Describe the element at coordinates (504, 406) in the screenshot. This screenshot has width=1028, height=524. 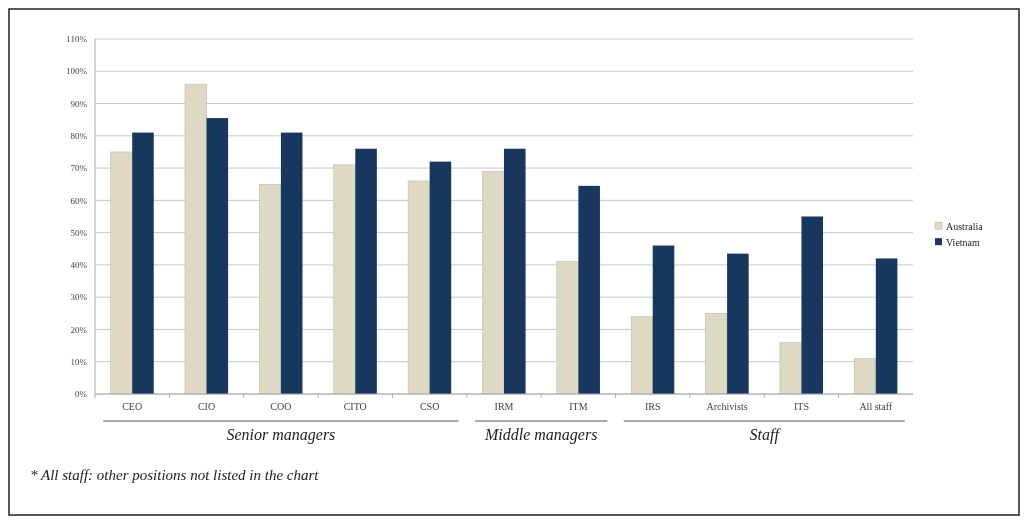
I see `x-tick-label: IRM` at that location.